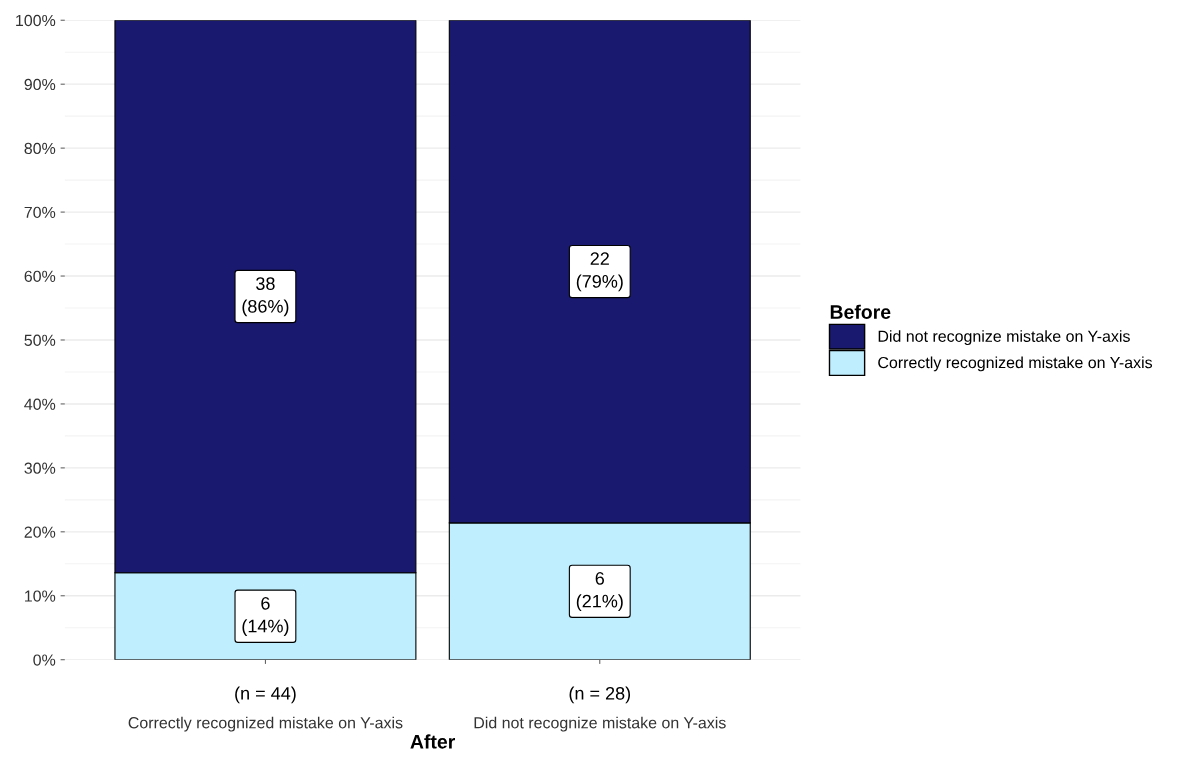 The width and height of the screenshot is (1200, 778). I want to click on y-tick-label: 30%, so click(40, 468).